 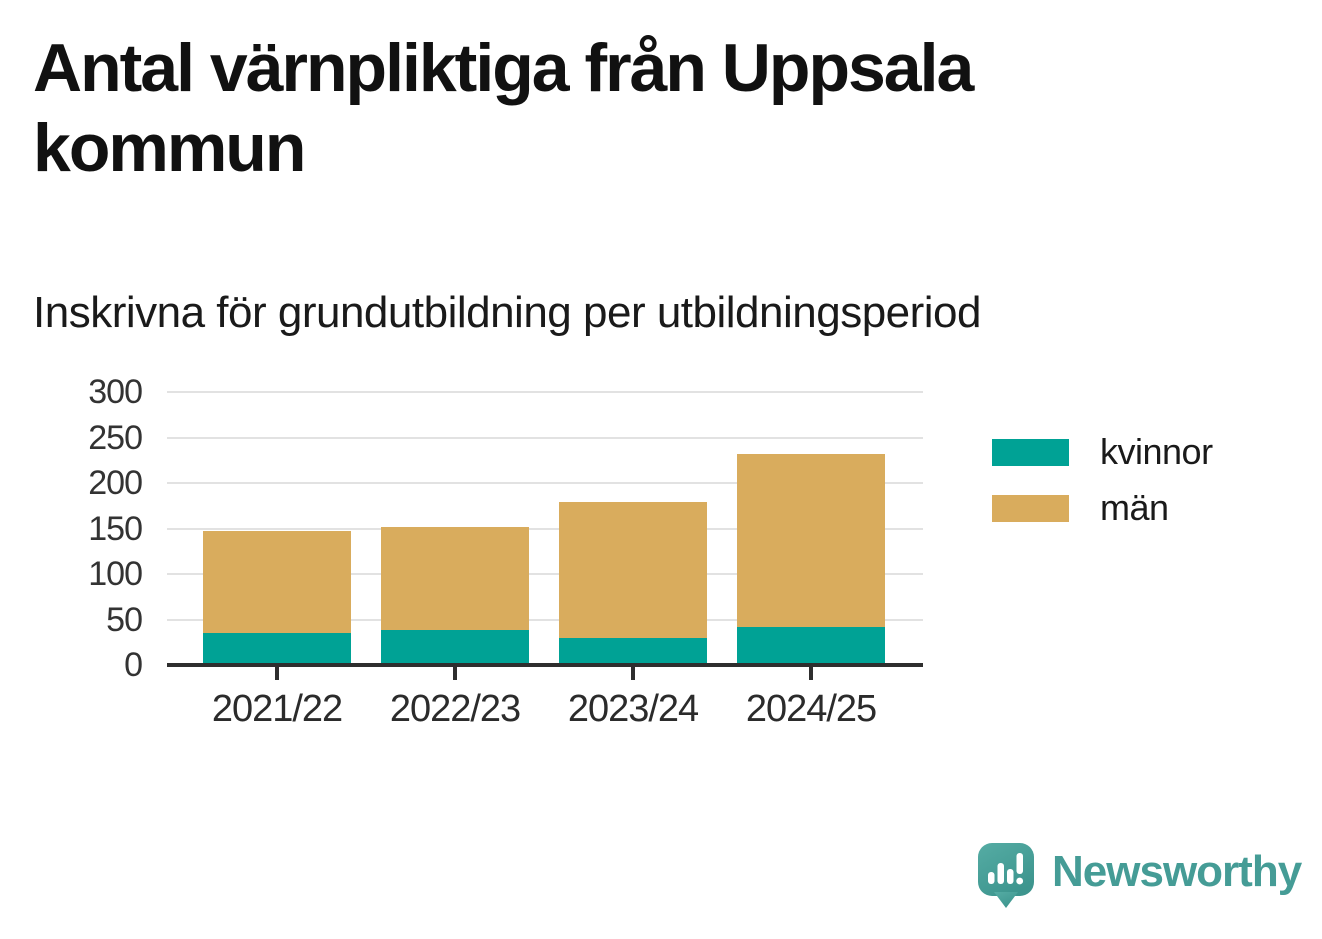 I want to click on chart-title: Antal värnpliktiga från Uppsala kommun, so click(x=503, y=108).